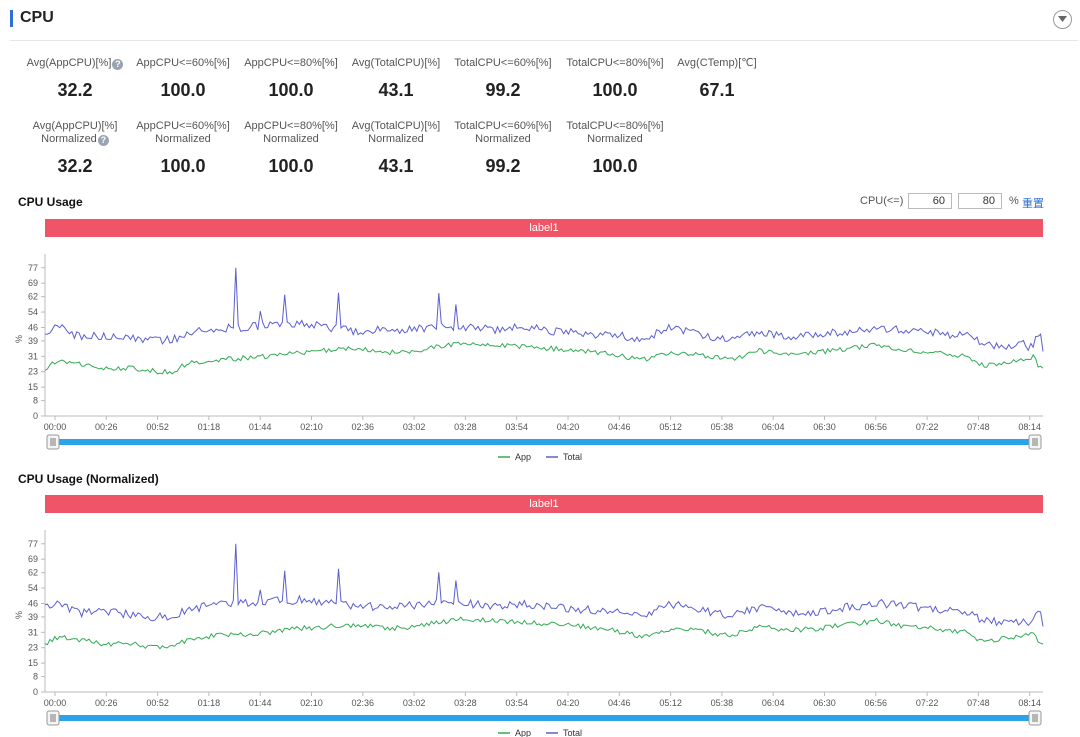 This screenshot has height=737, width=1080. I want to click on stat-app-cpu-80-normalized: AppCPU<=80%[%] Normalized 100.0, so click(291, 149).